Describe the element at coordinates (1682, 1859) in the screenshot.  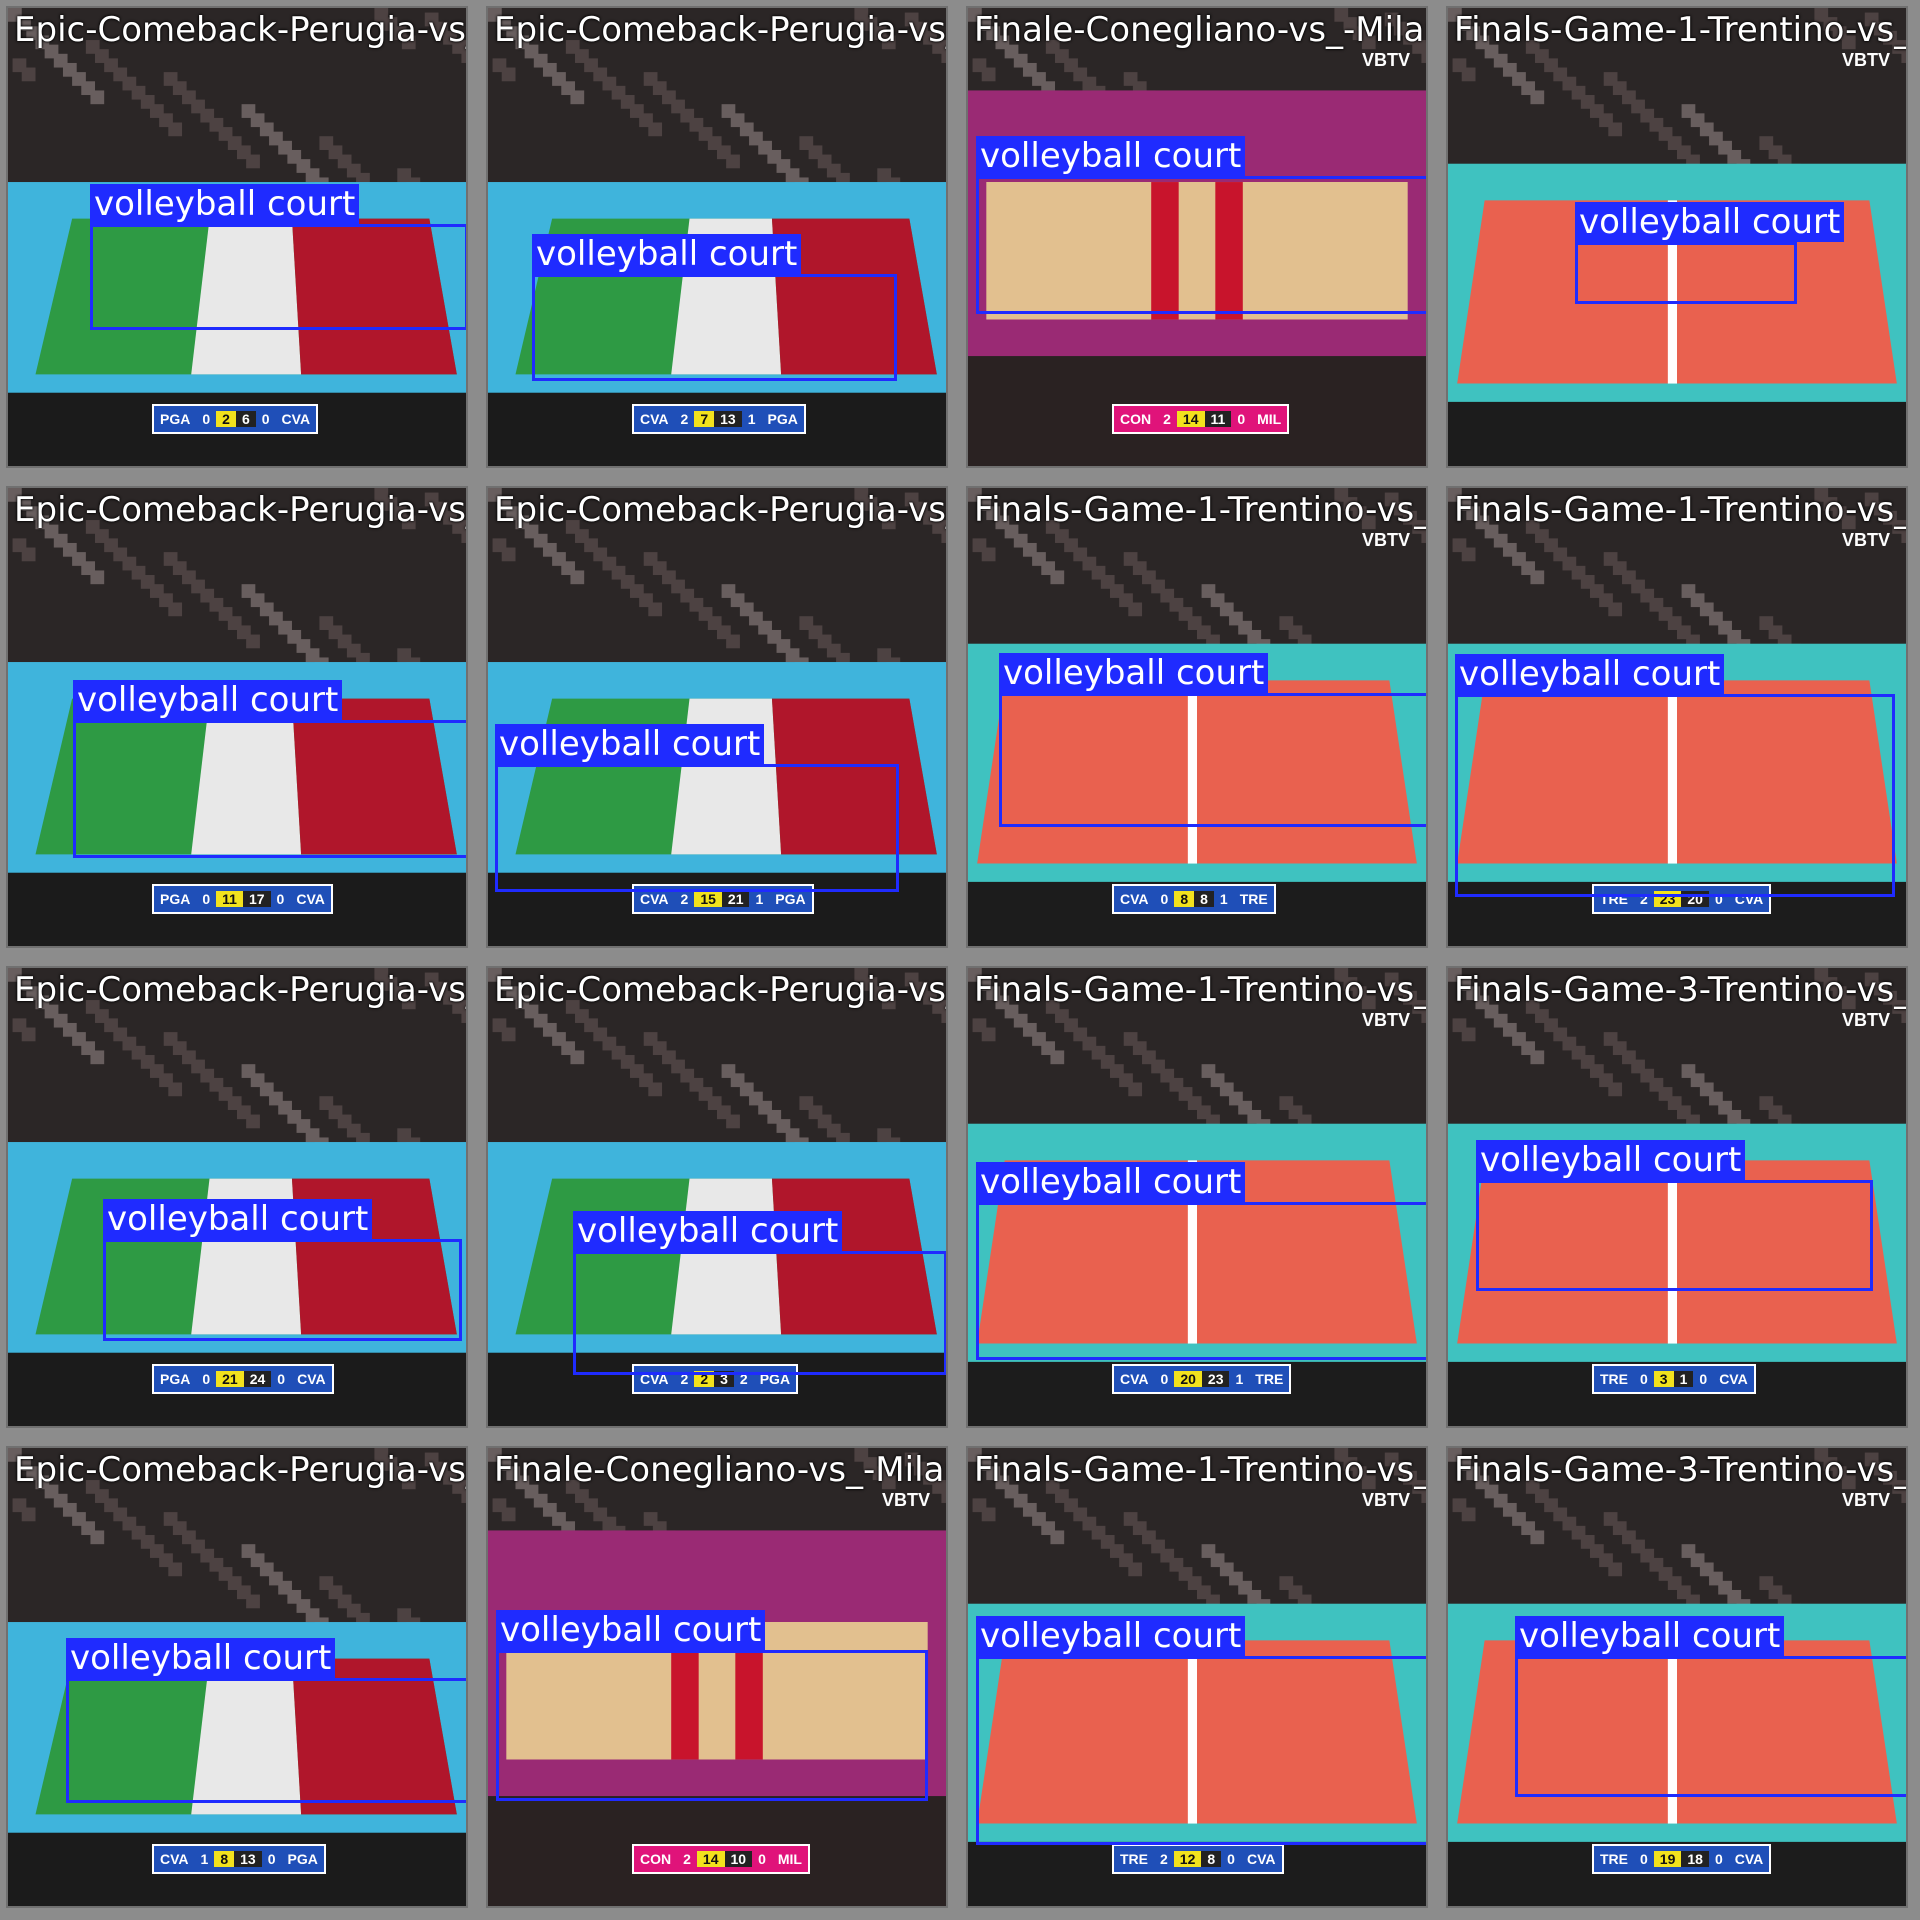
I see `scoreboard: TRE 0 19 18 0 CVA` at that location.